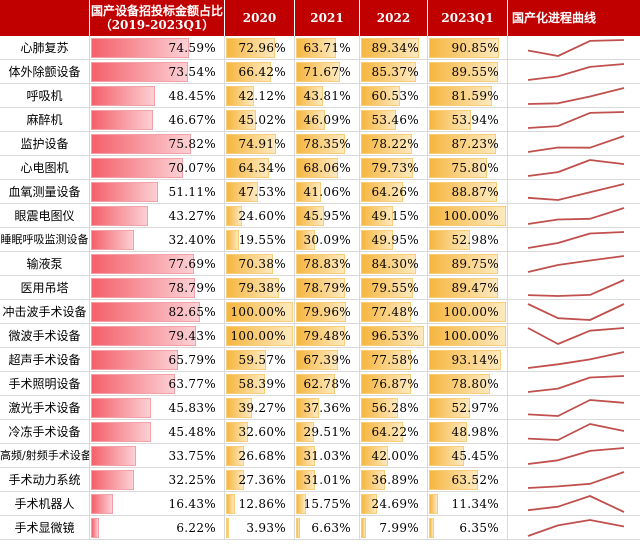 The width and height of the screenshot is (640, 545). What do you see at coordinates (475, 456) in the screenshot?
I see `value-2023q1: 45.45%` at bounding box center [475, 456].